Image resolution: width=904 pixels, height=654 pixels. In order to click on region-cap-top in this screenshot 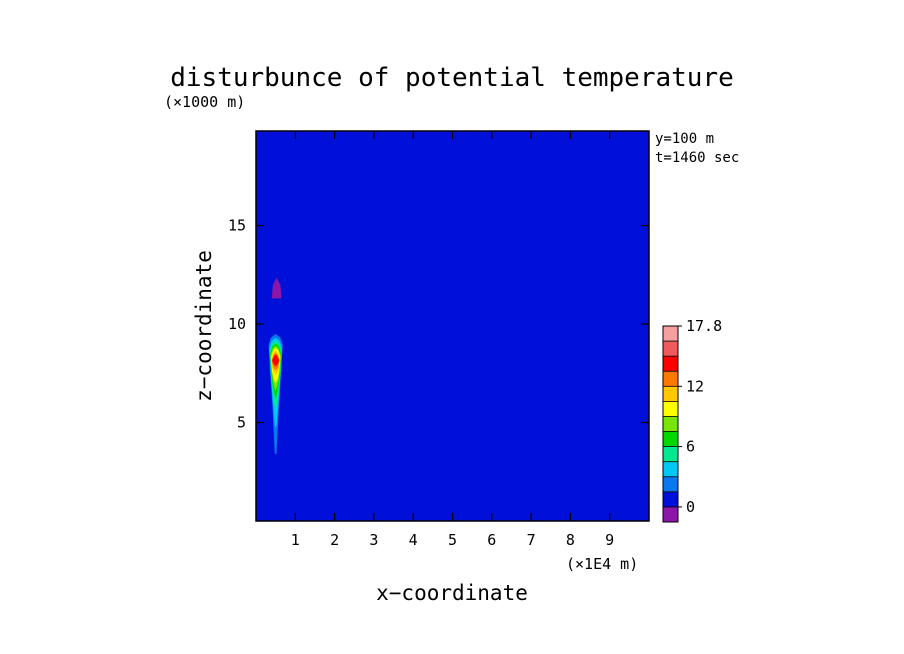, I will do `click(276, 288)`.